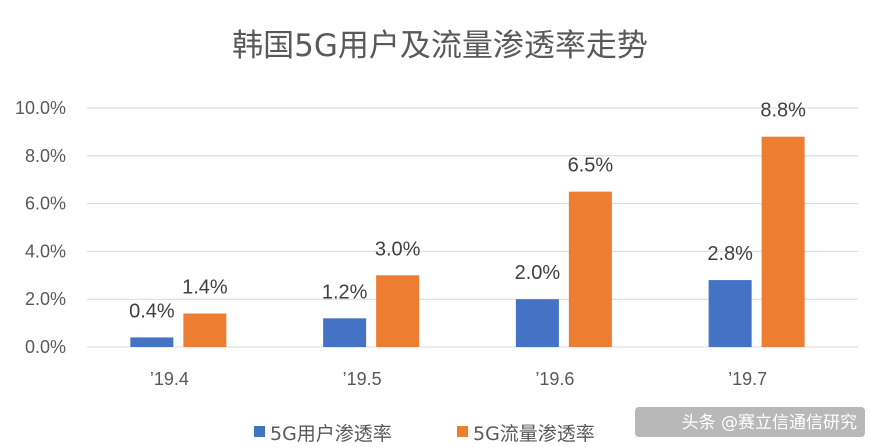 This screenshot has width=870, height=447. I want to click on y-tick-label: 6.0%, so click(45, 204).